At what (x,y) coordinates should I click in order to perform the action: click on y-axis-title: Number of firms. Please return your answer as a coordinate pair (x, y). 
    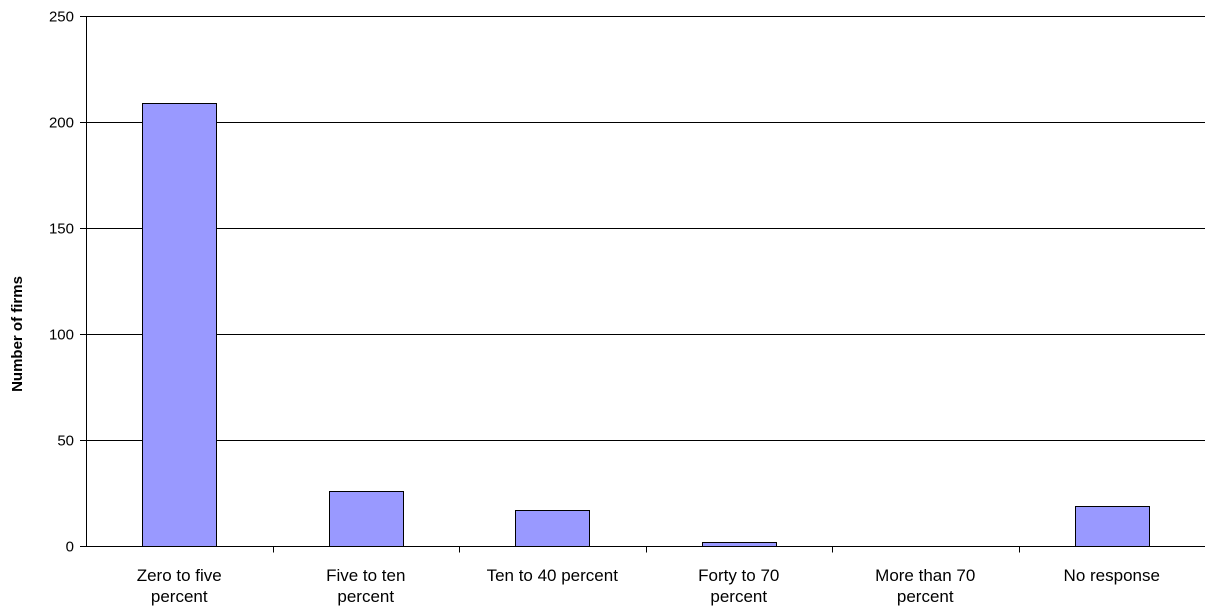
    Looking at the image, I should click on (17, 334).